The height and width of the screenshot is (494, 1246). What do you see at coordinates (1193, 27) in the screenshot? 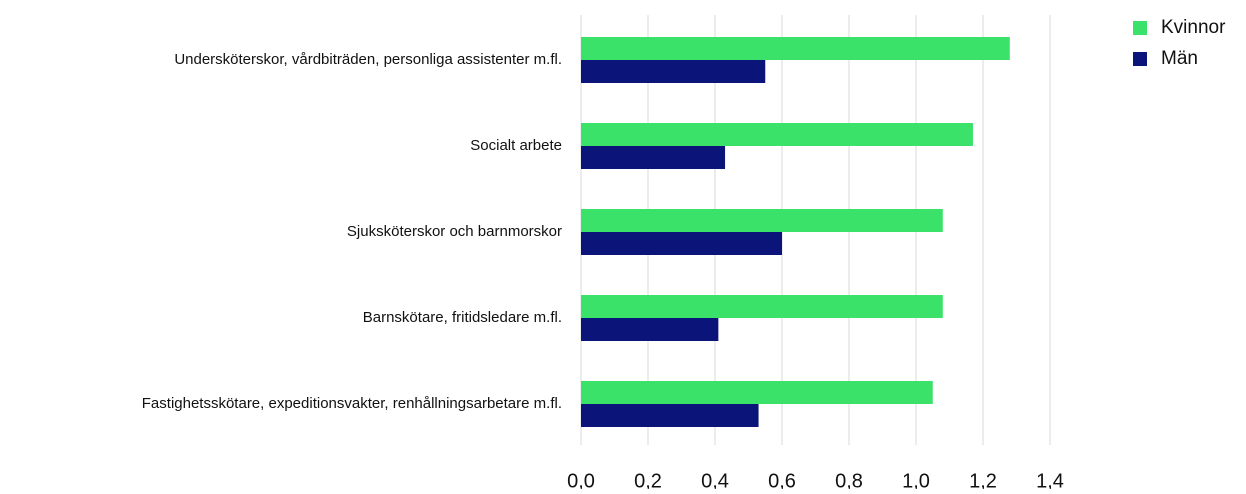
I see `legend-label: Kvinnor` at bounding box center [1193, 27].